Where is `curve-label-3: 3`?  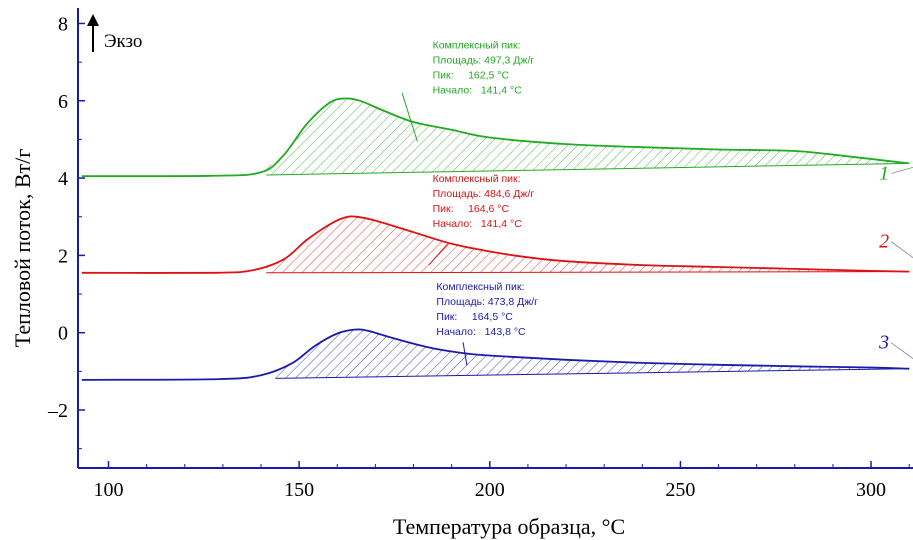 curve-label-3: 3 is located at coordinates (883, 343).